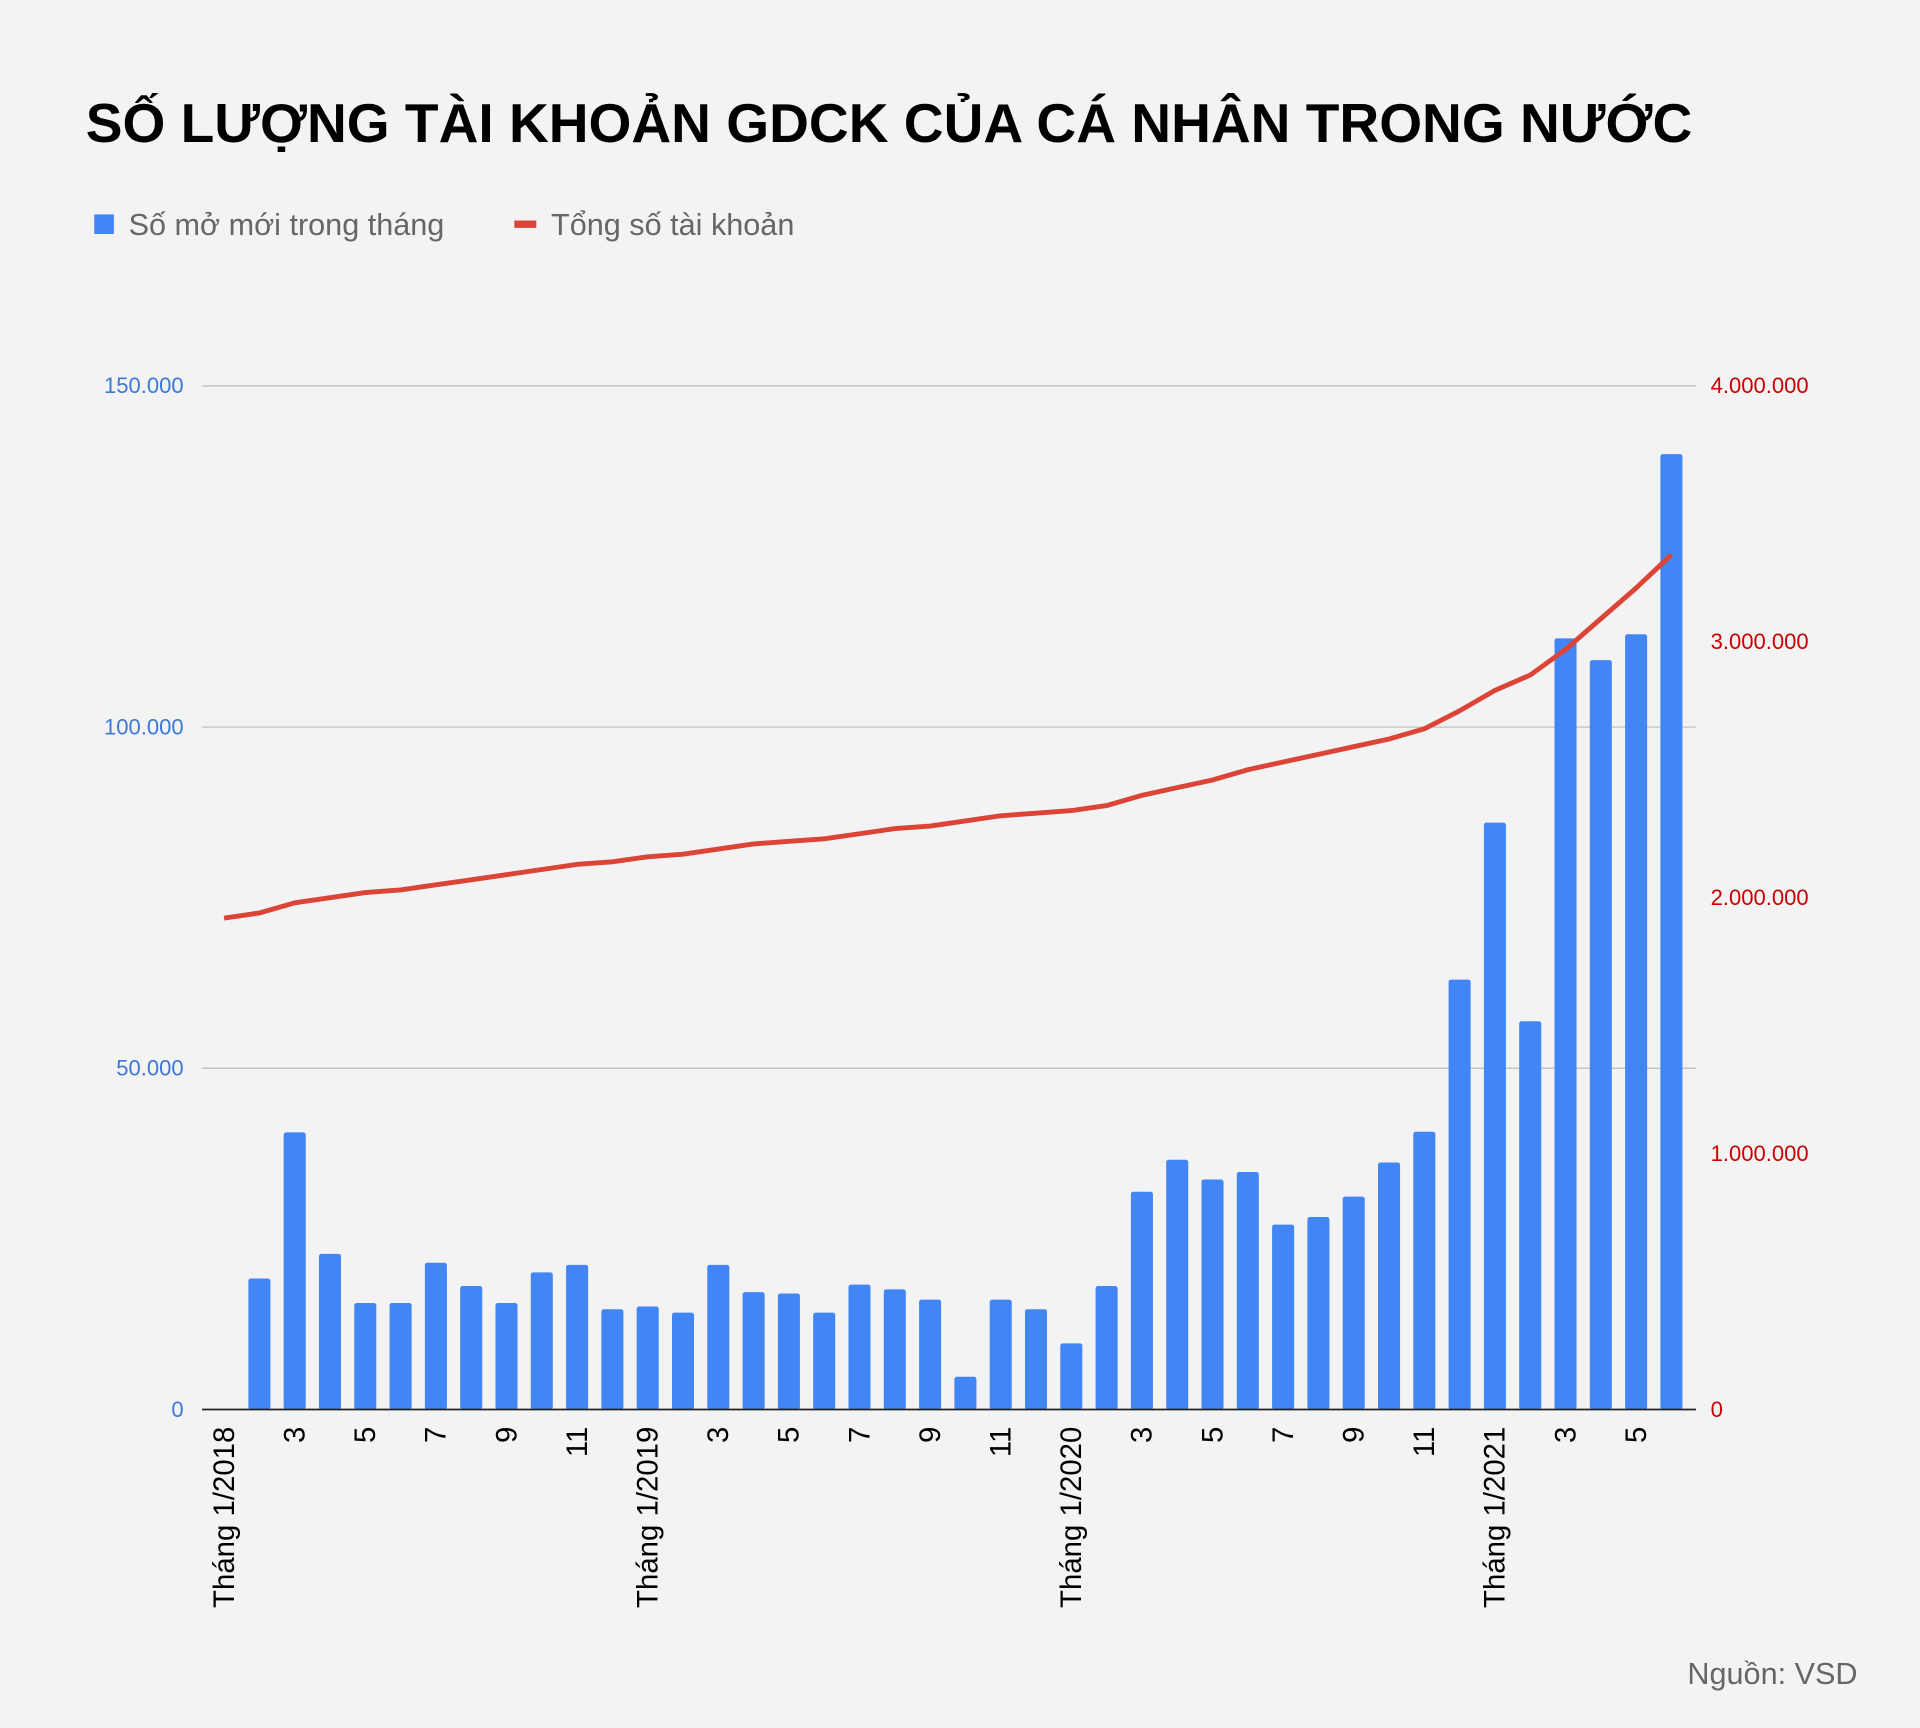 The height and width of the screenshot is (1728, 1920). Describe the element at coordinates (1760, 641) in the screenshot. I see `right-axis-tick-label: 3.000.000` at that location.